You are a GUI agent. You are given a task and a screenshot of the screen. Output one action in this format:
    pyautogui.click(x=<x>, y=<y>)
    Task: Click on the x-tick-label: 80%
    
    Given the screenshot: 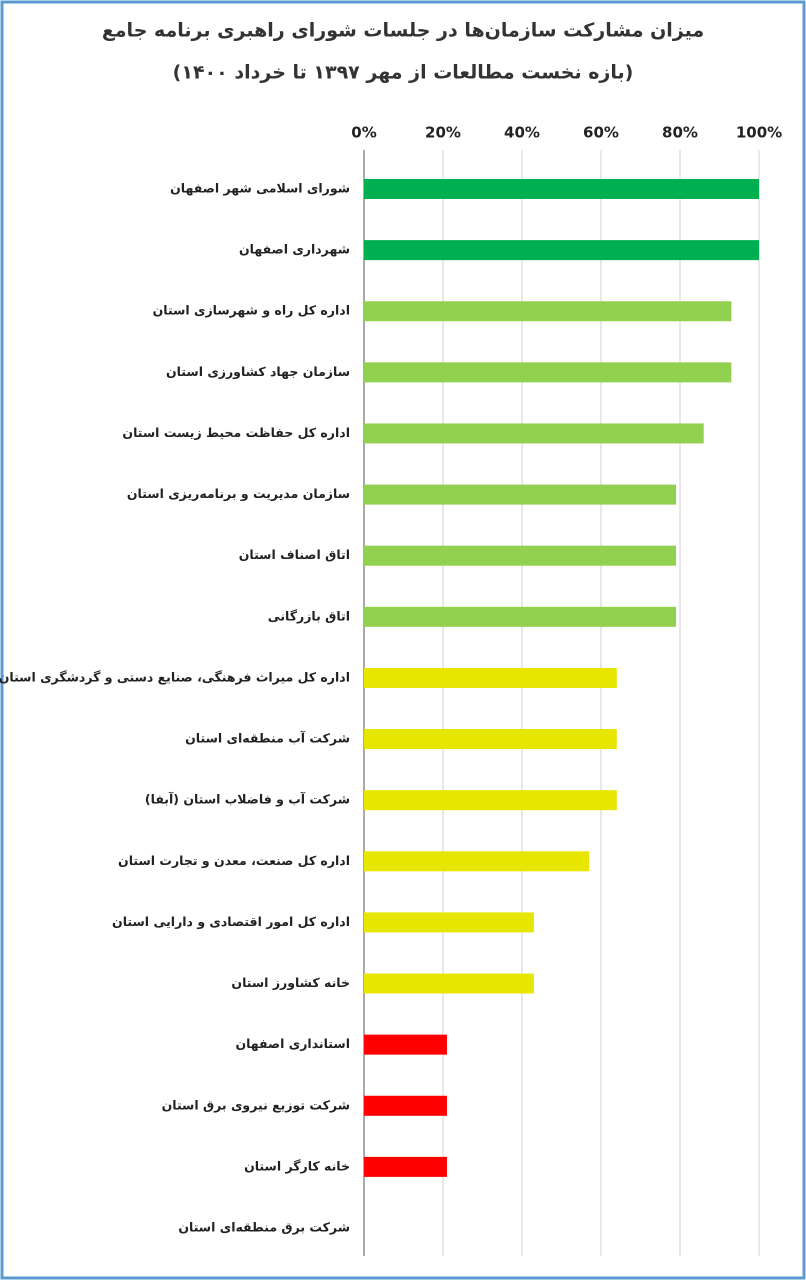 What is the action you would take?
    pyautogui.click(x=680, y=133)
    